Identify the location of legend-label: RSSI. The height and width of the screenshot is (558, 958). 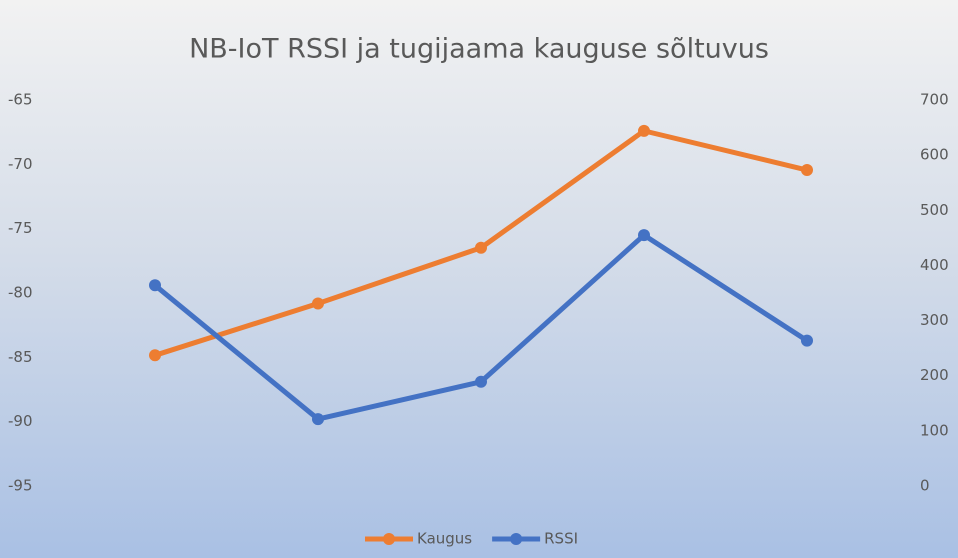
(561, 539).